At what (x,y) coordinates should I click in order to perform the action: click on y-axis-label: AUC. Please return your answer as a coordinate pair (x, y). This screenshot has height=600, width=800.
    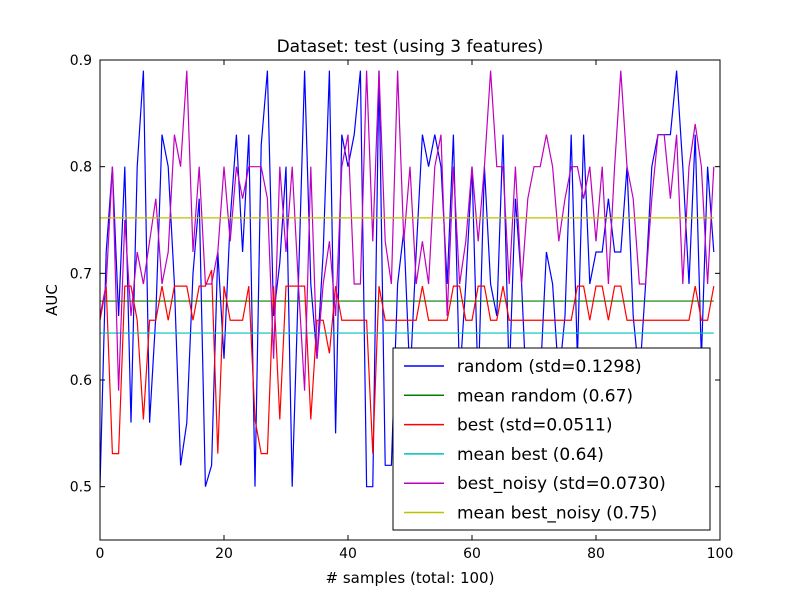
    Looking at the image, I should click on (52, 300).